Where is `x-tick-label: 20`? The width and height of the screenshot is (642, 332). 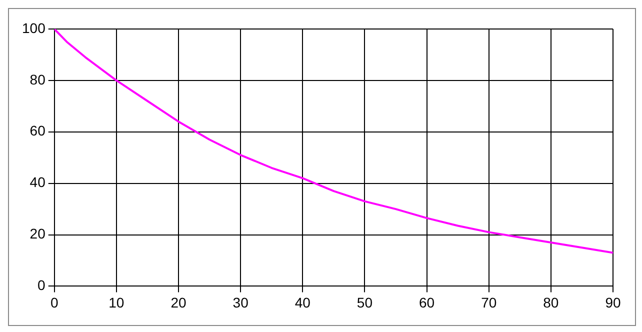
x-tick-label: 20 is located at coordinates (178, 302).